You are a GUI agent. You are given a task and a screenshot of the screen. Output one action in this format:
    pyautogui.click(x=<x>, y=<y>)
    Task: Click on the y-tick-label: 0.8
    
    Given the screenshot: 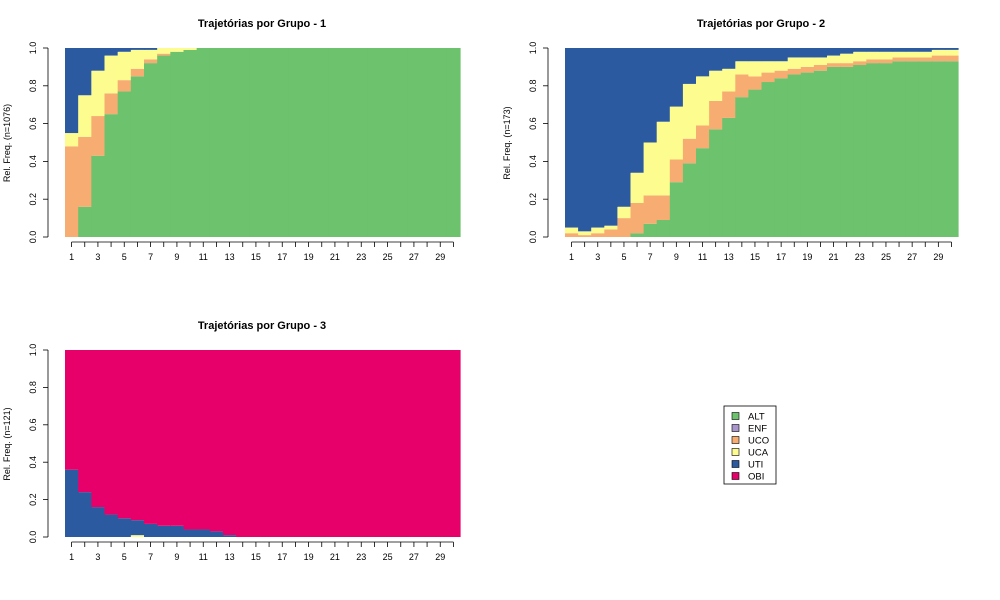 What is the action you would take?
    pyautogui.click(x=33, y=86)
    